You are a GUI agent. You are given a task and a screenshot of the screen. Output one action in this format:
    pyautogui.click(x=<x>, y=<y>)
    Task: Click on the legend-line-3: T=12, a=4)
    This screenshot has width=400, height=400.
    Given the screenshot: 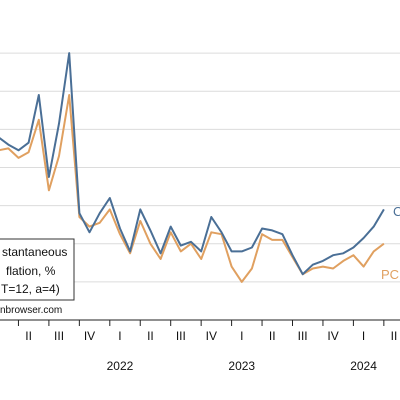 What is the action you would take?
    pyautogui.click(x=30, y=289)
    